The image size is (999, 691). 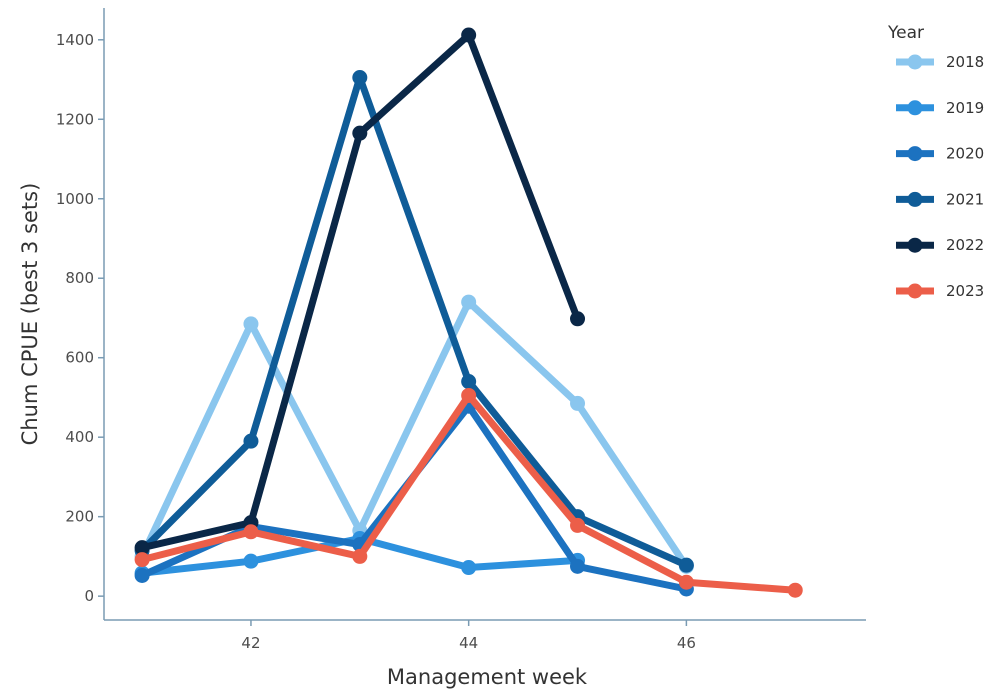 What do you see at coordinates (250, 643) in the screenshot?
I see `x-tick-label: 42` at bounding box center [250, 643].